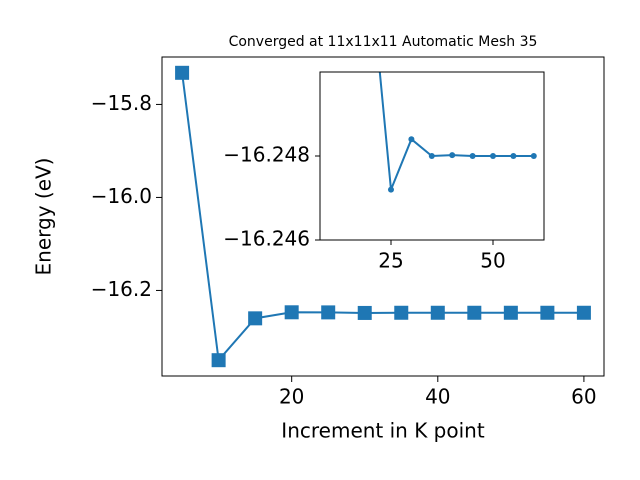 This screenshot has height=480, width=640. Describe the element at coordinates (383, 42) in the screenshot. I see `chart-title: Converged at 11x11x11 Automatic Mesh 35` at that location.